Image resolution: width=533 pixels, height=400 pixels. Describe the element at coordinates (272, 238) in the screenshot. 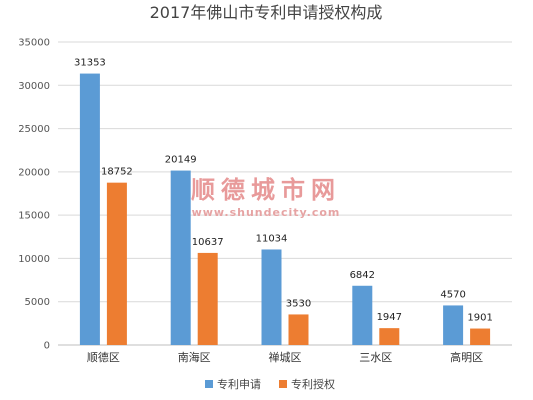

I see `data-label: 11034` at that location.